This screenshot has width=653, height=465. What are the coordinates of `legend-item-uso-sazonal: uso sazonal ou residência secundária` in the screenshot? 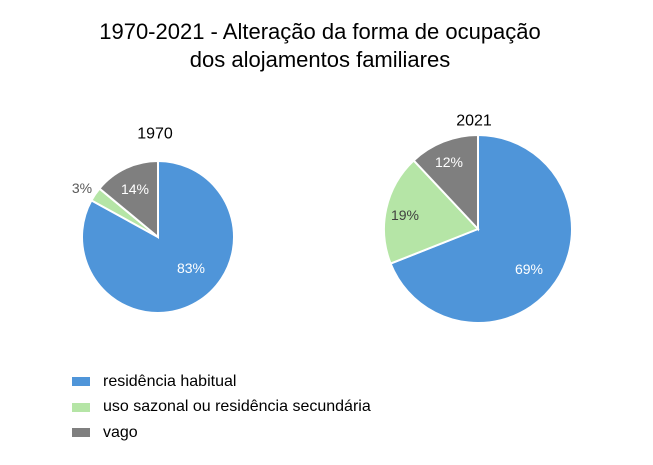 It's located at (221, 408).